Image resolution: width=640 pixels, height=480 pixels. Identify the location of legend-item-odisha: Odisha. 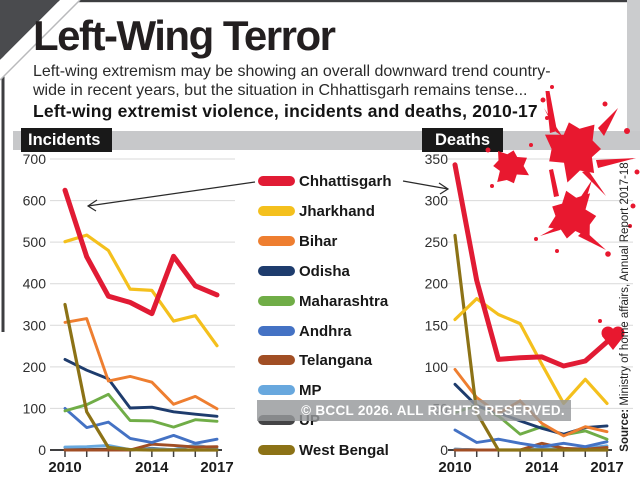
(304, 271).